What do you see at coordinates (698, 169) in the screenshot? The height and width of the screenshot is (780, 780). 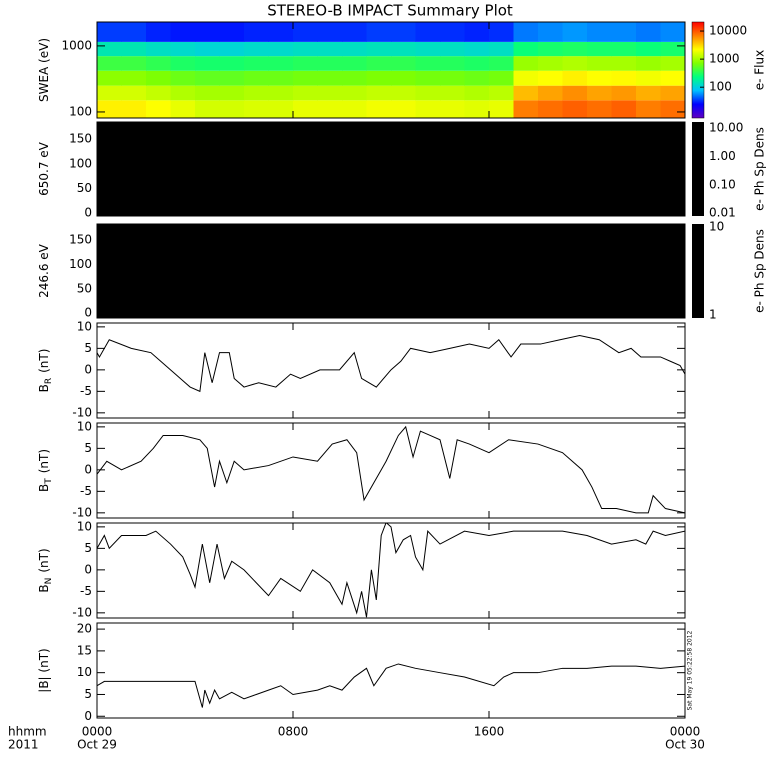 I see `colorbar` at bounding box center [698, 169].